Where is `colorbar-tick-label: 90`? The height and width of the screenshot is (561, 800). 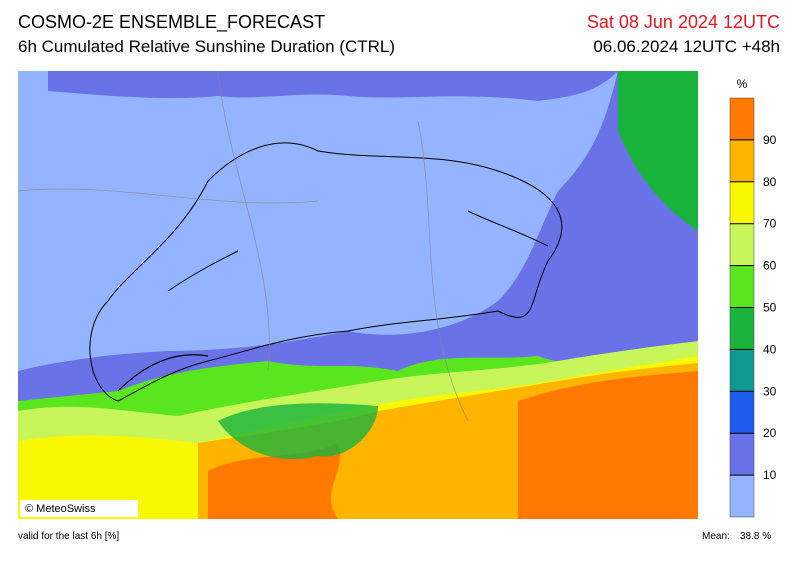 colorbar-tick-label: 90 is located at coordinates (770, 140).